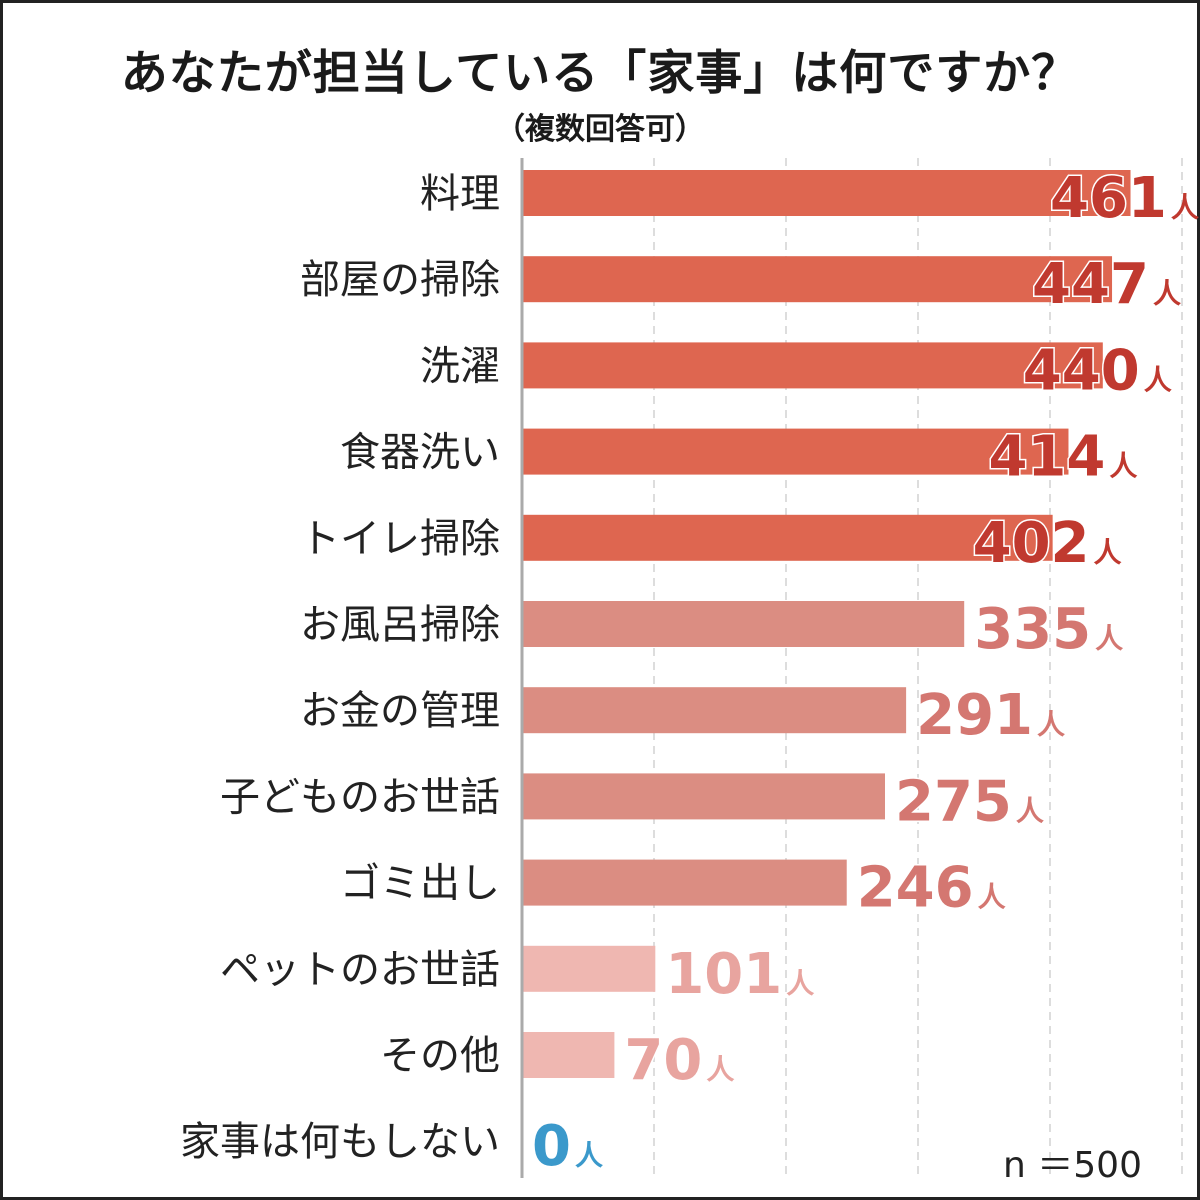 This screenshot has width=1200, height=1200. I want to click on value-number: 275, so click(953, 801).